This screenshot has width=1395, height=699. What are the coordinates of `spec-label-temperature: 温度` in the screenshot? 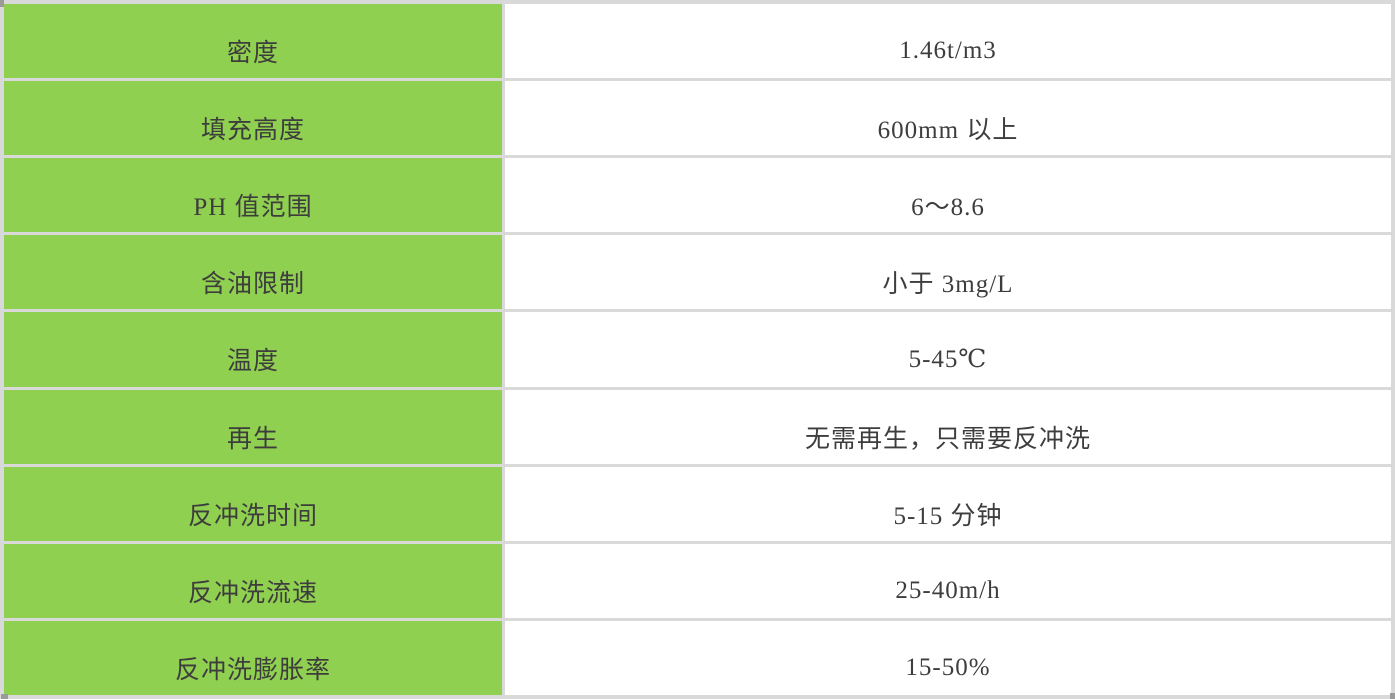 It's located at (252, 349).